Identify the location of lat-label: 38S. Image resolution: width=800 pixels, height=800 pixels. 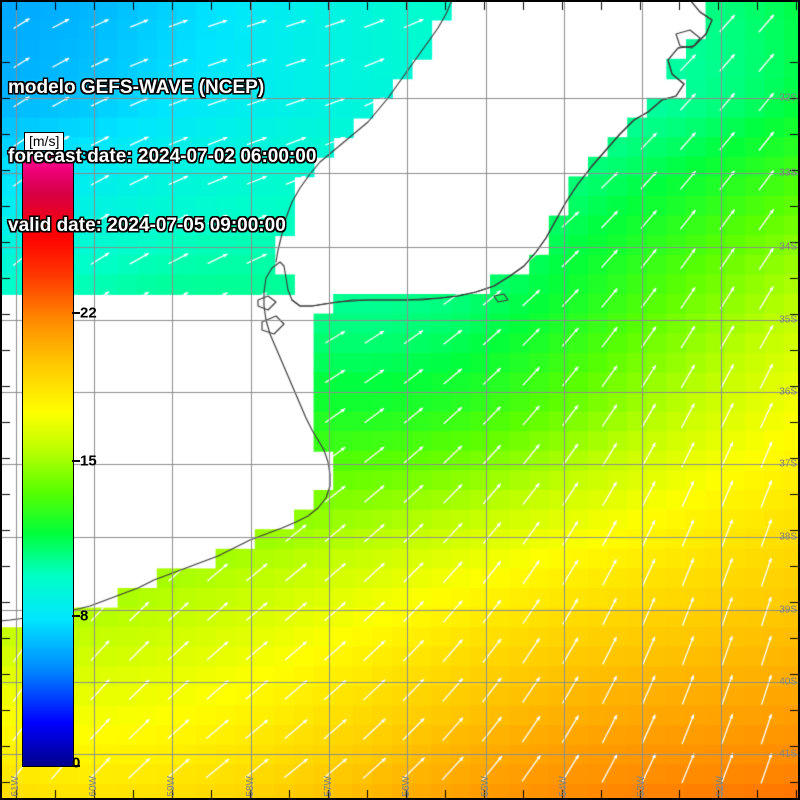
(788, 537).